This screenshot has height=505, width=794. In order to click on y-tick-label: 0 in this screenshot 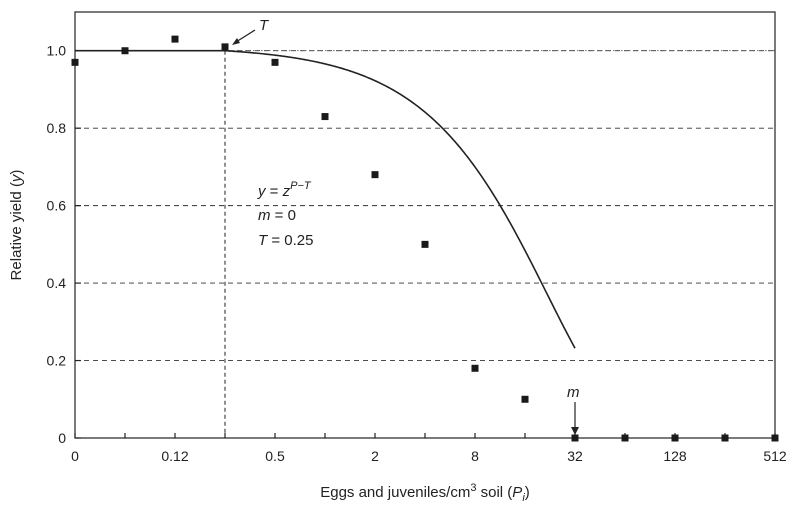, I will do `click(62, 438)`.